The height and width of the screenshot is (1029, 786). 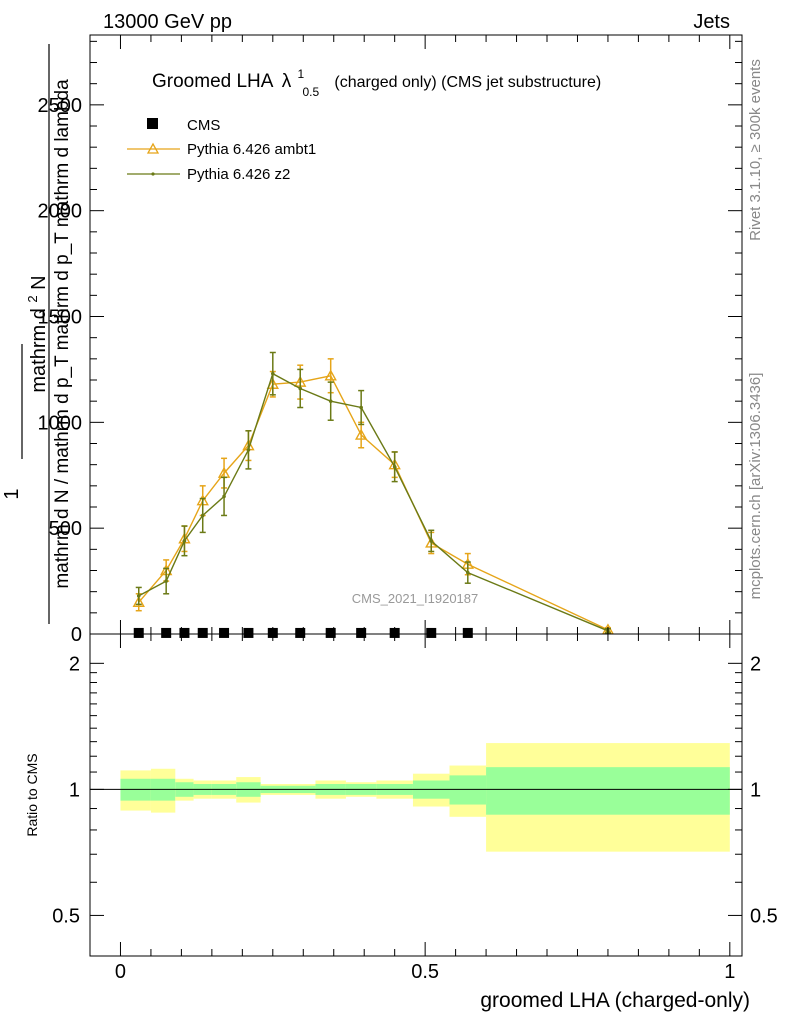 What do you see at coordinates (167, 22) in the screenshot?
I see `energy-label: 13000 GeV pp` at bounding box center [167, 22].